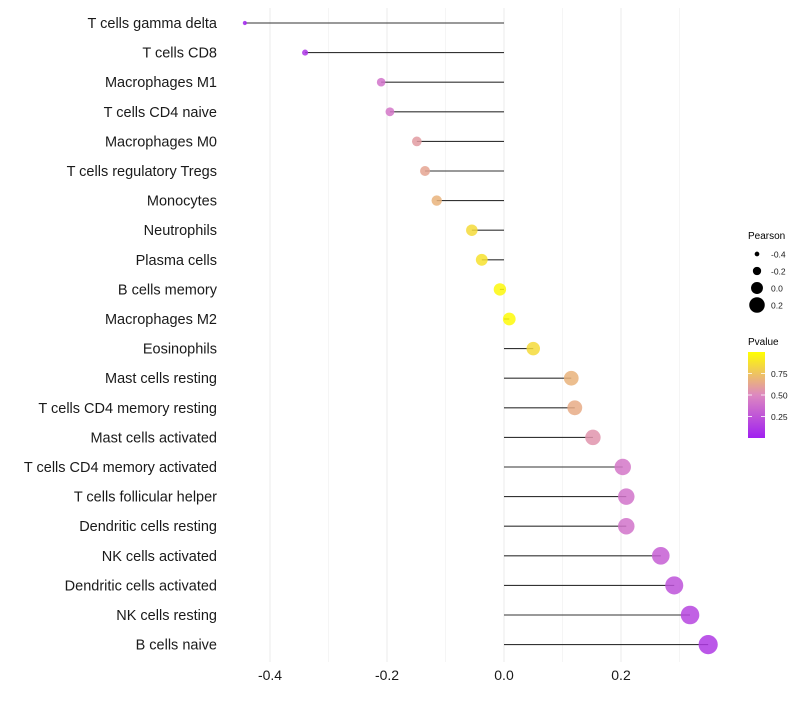 Image resolution: width=800 pixels, height=705 pixels. I want to click on y-axis-label: T cells CD4 memory activated, so click(120, 468).